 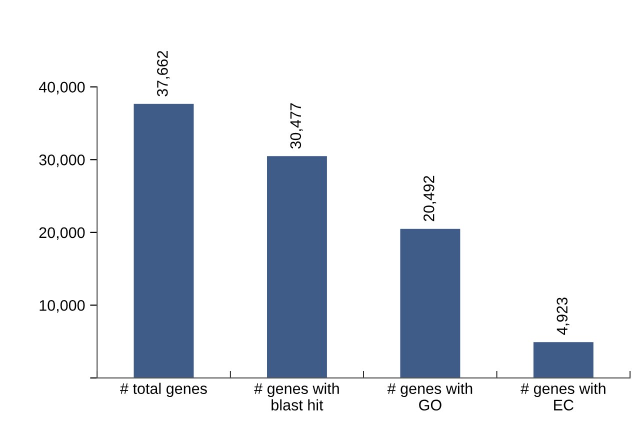 I want to click on x-tick-label: # genes with EC, so click(x=563, y=396).